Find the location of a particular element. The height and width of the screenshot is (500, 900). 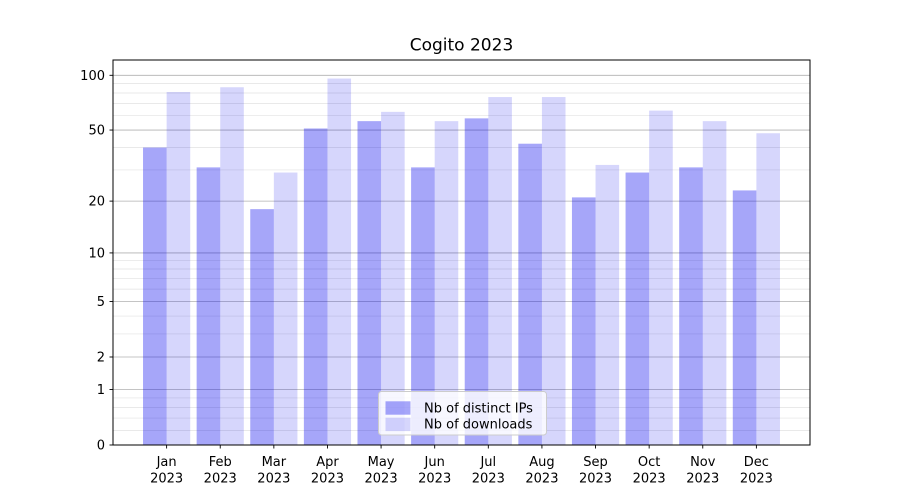

x-tick-label-year-mar-2023: 2023 is located at coordinates (273, 479).